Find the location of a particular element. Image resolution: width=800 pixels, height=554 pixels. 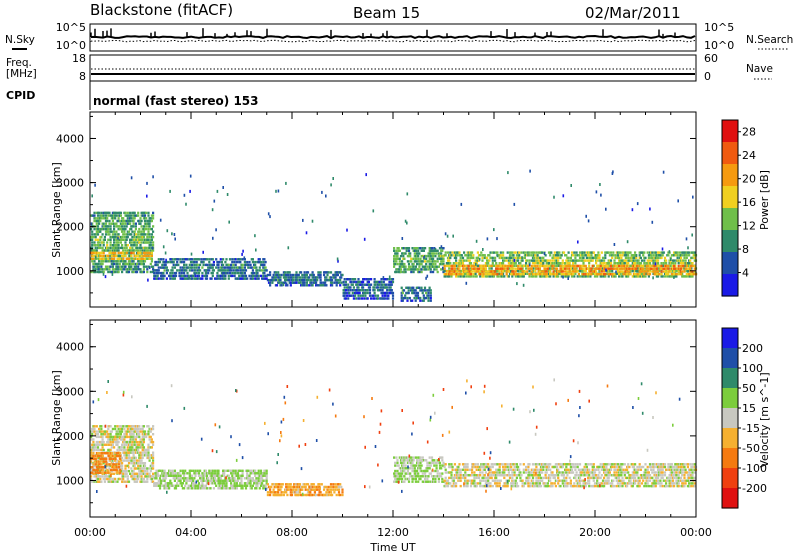

freq-panel: 18 8 60 0 Freq. [MHz] Nave is located at coordinates (389, 67).